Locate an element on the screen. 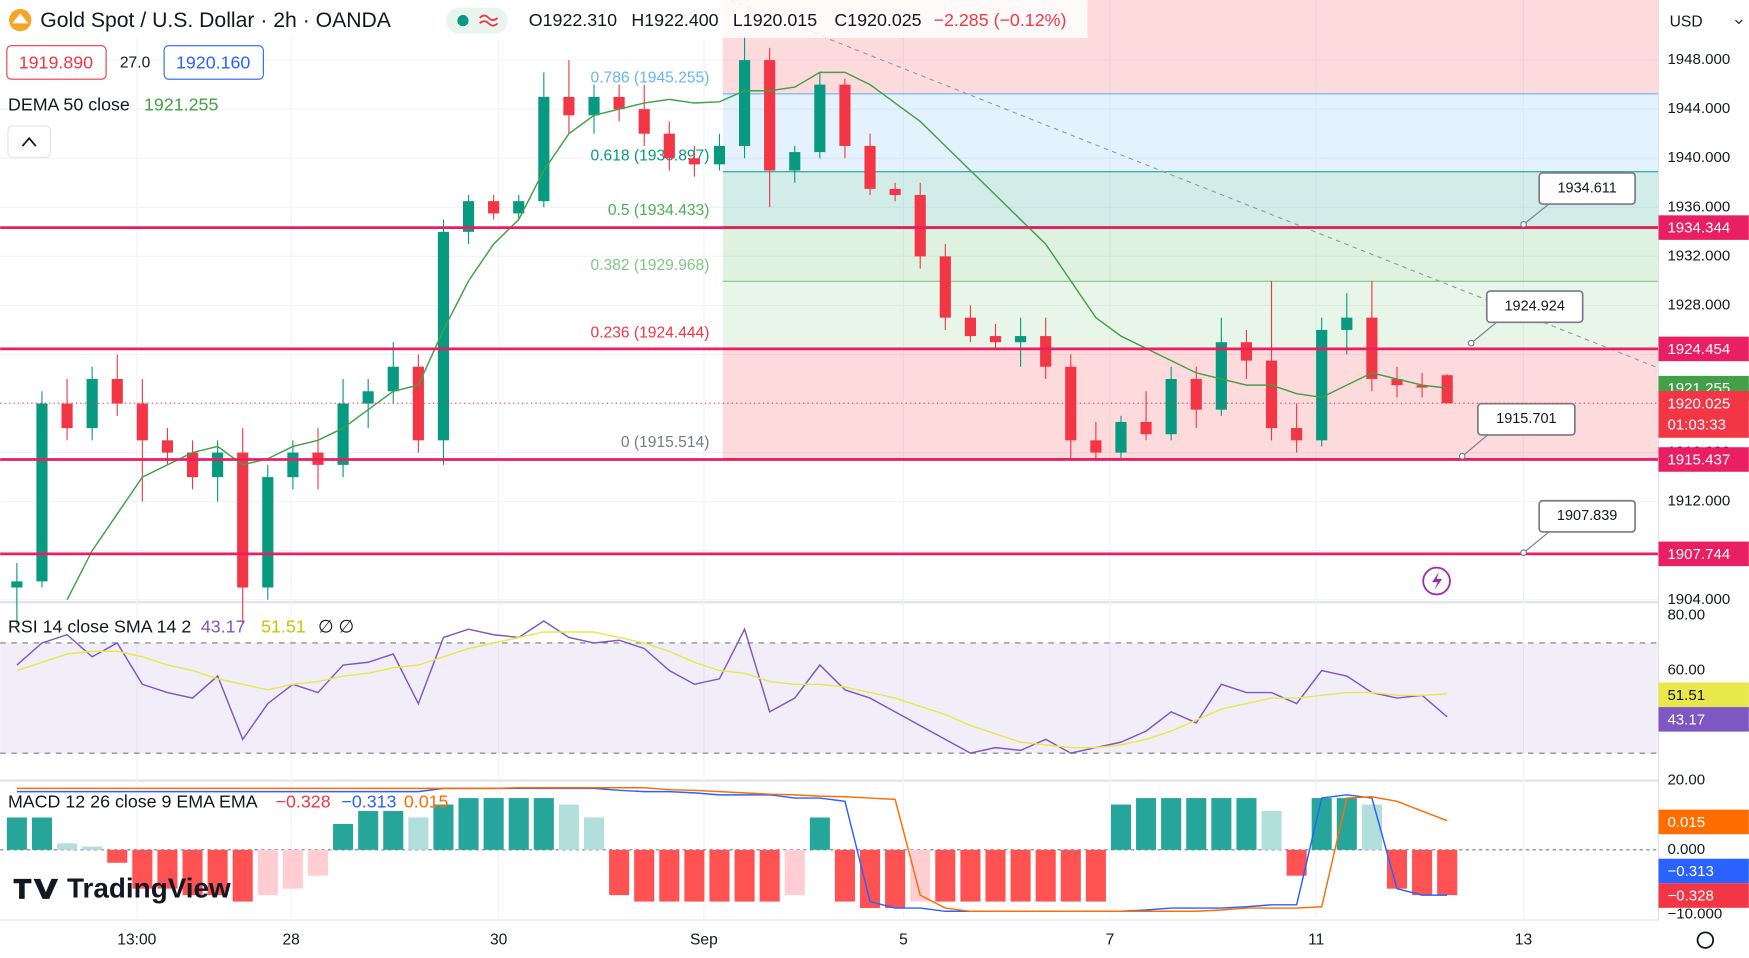 This screenshot has width=1749, height=958. collapse-button is located at coordinates (29, 141).